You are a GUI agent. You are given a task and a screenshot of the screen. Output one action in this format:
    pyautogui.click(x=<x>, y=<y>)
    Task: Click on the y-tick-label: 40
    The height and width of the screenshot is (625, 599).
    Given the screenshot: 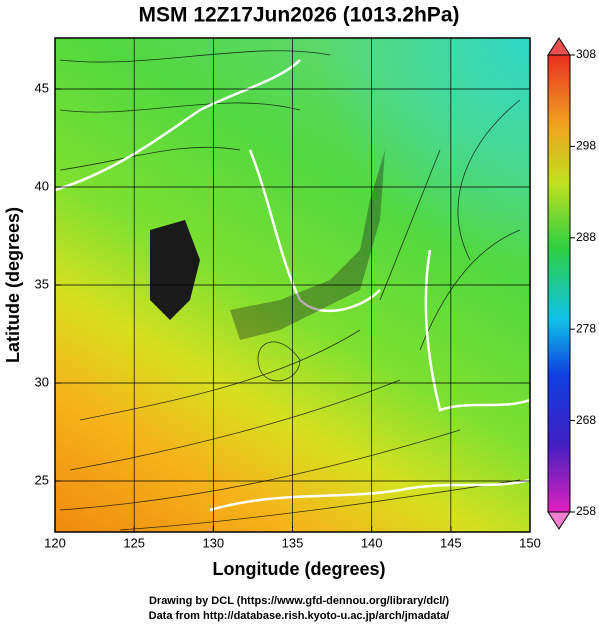 What is the action you would take?
    pyautogui.click(x=42, y=185)
    